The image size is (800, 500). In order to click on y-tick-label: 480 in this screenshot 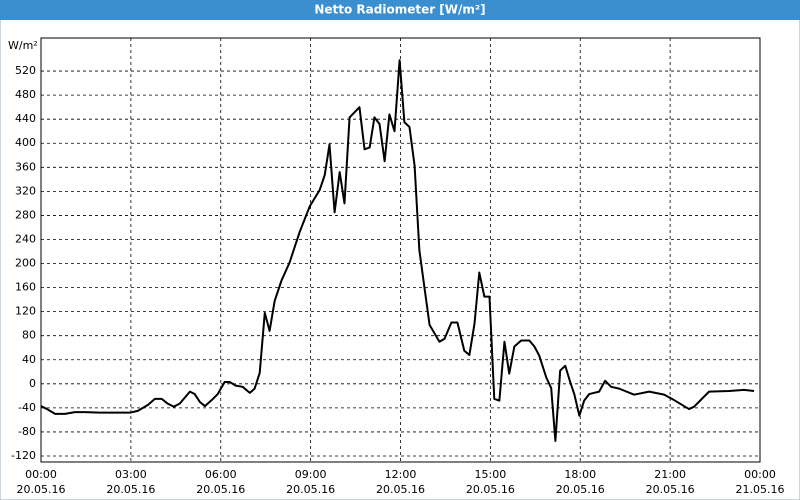, I will do `click(25, 94)`.